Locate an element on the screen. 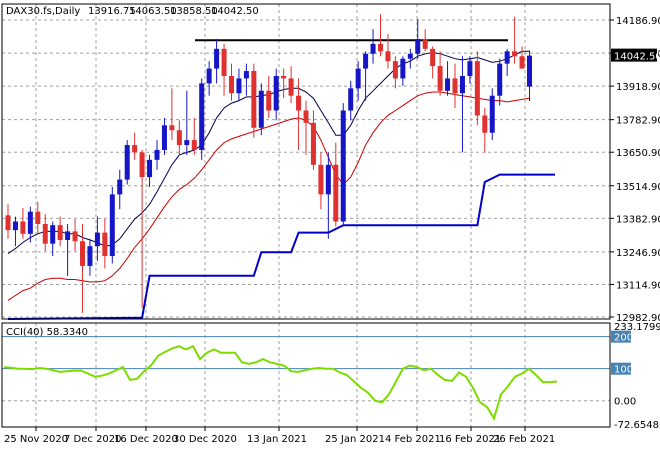 This screenshot has width=660, height=454. price-tick-label: 13514.90 is located at coordinates (638, 187).